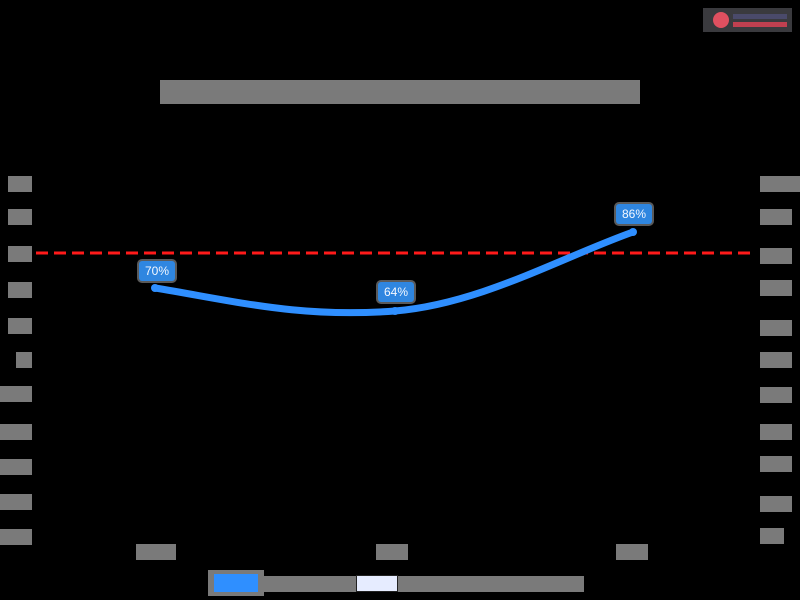  What do you see at coordinates (721, 20) in the screenshot?
I see `logo-circle-icon` at bounding box center [721, 20].